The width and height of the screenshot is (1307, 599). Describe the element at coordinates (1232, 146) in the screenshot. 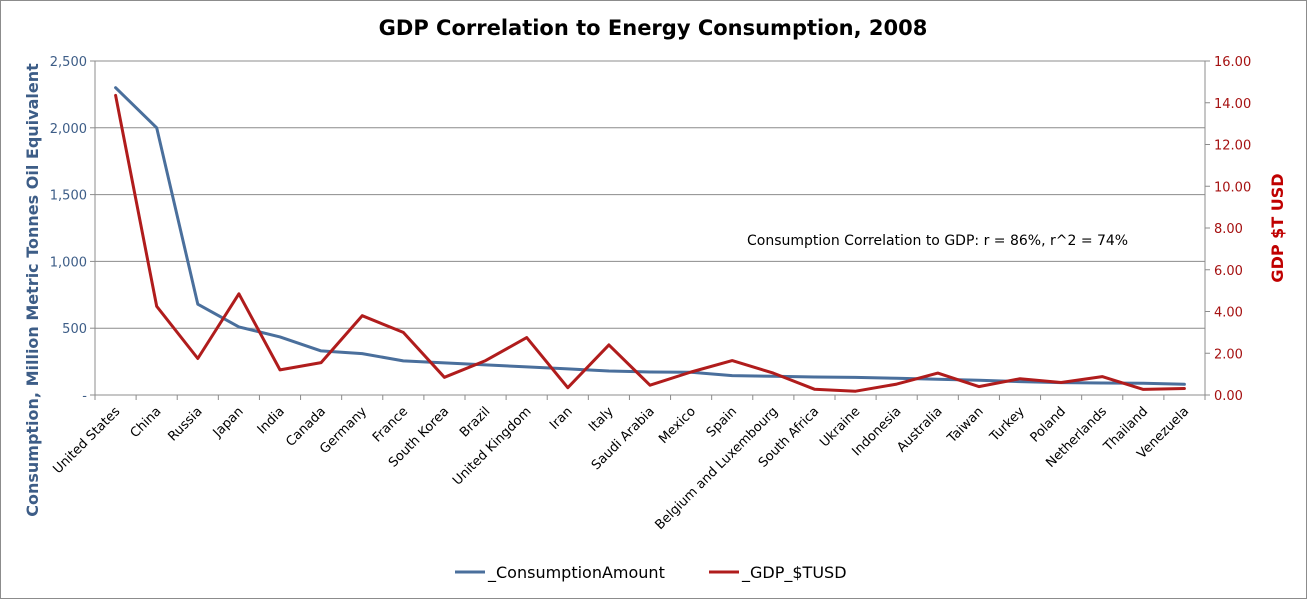

I see `y-right-tick-label: 12.00` at that location.